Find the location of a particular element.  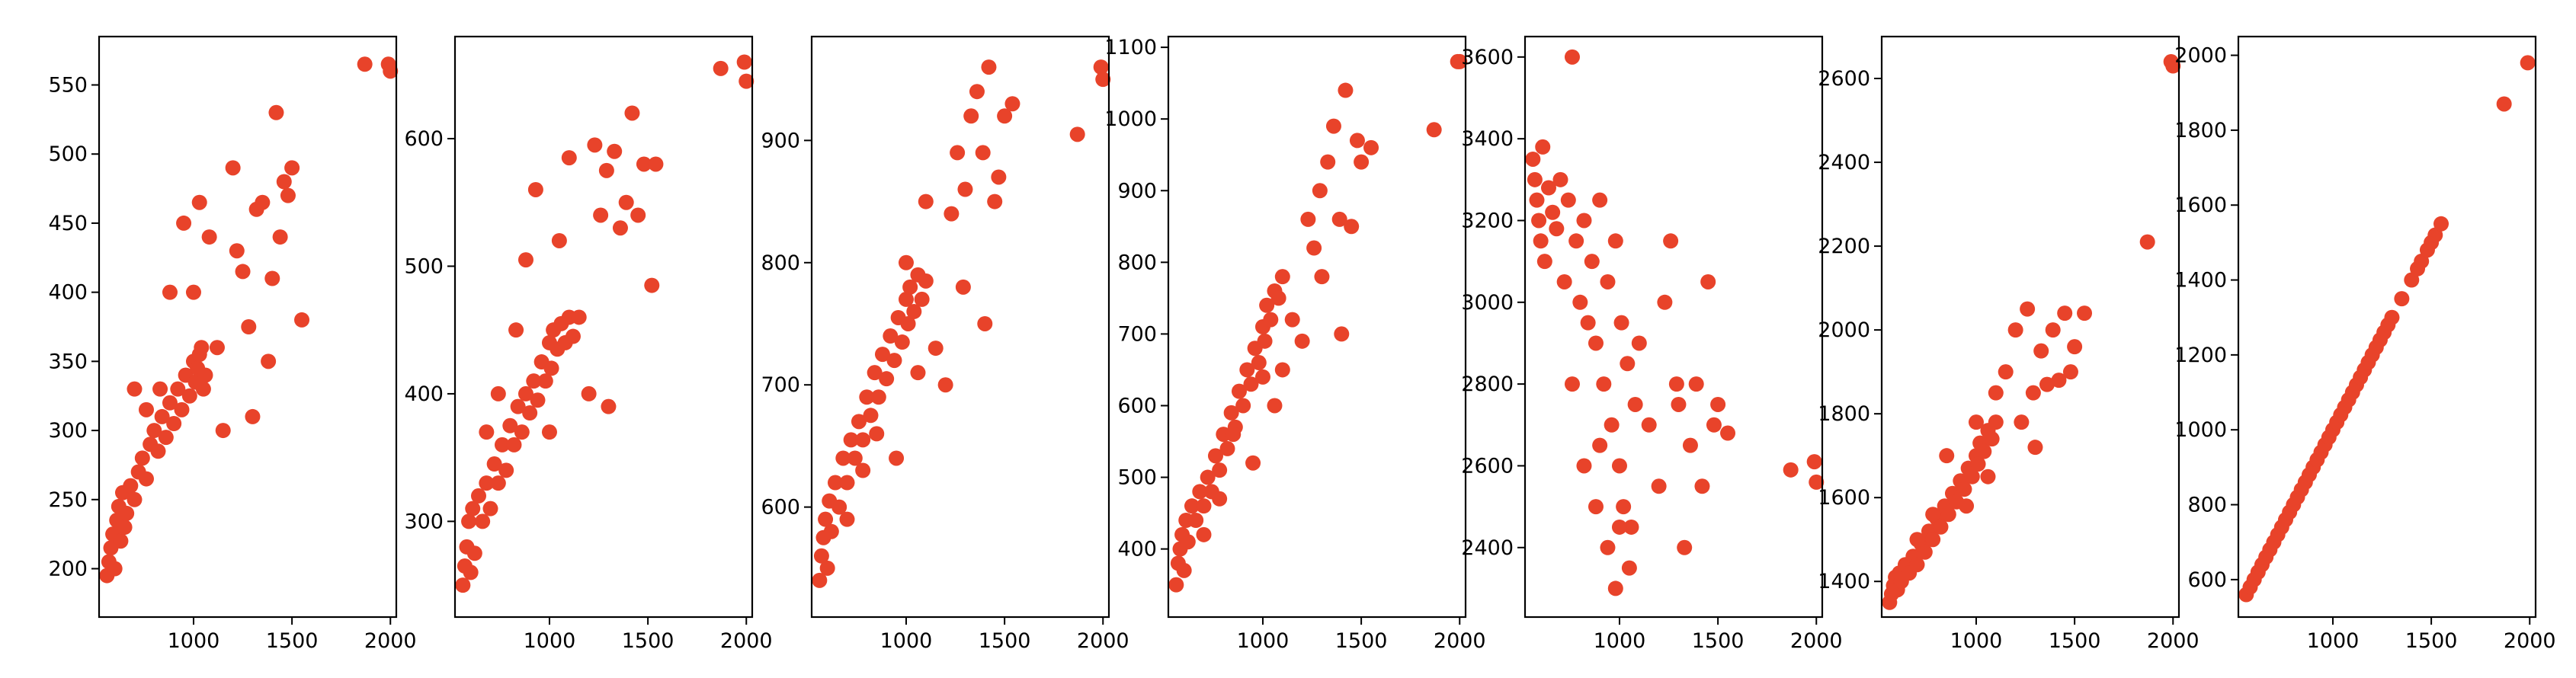

x-tick-label: 1500 is located at coordinates (1718, 641).